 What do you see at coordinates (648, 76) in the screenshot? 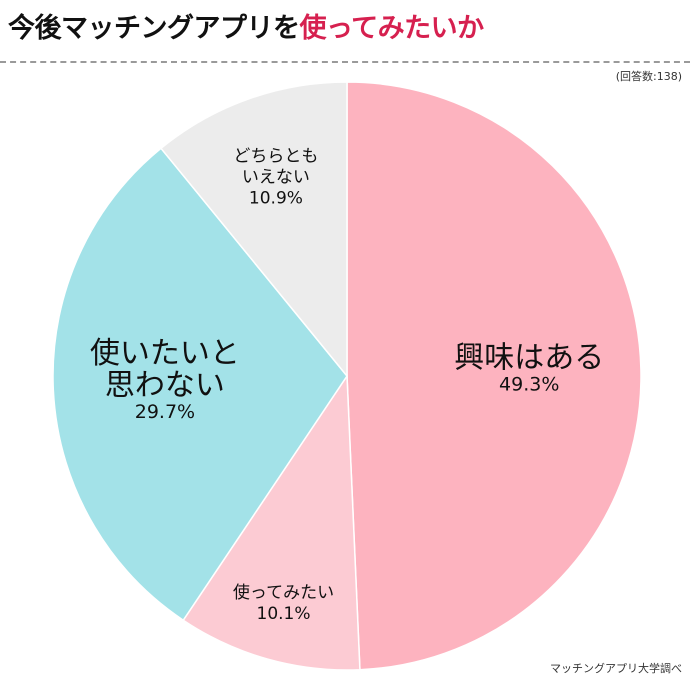
I see `respondent-count: (回答数:138)` at bounding box center [648, 76].